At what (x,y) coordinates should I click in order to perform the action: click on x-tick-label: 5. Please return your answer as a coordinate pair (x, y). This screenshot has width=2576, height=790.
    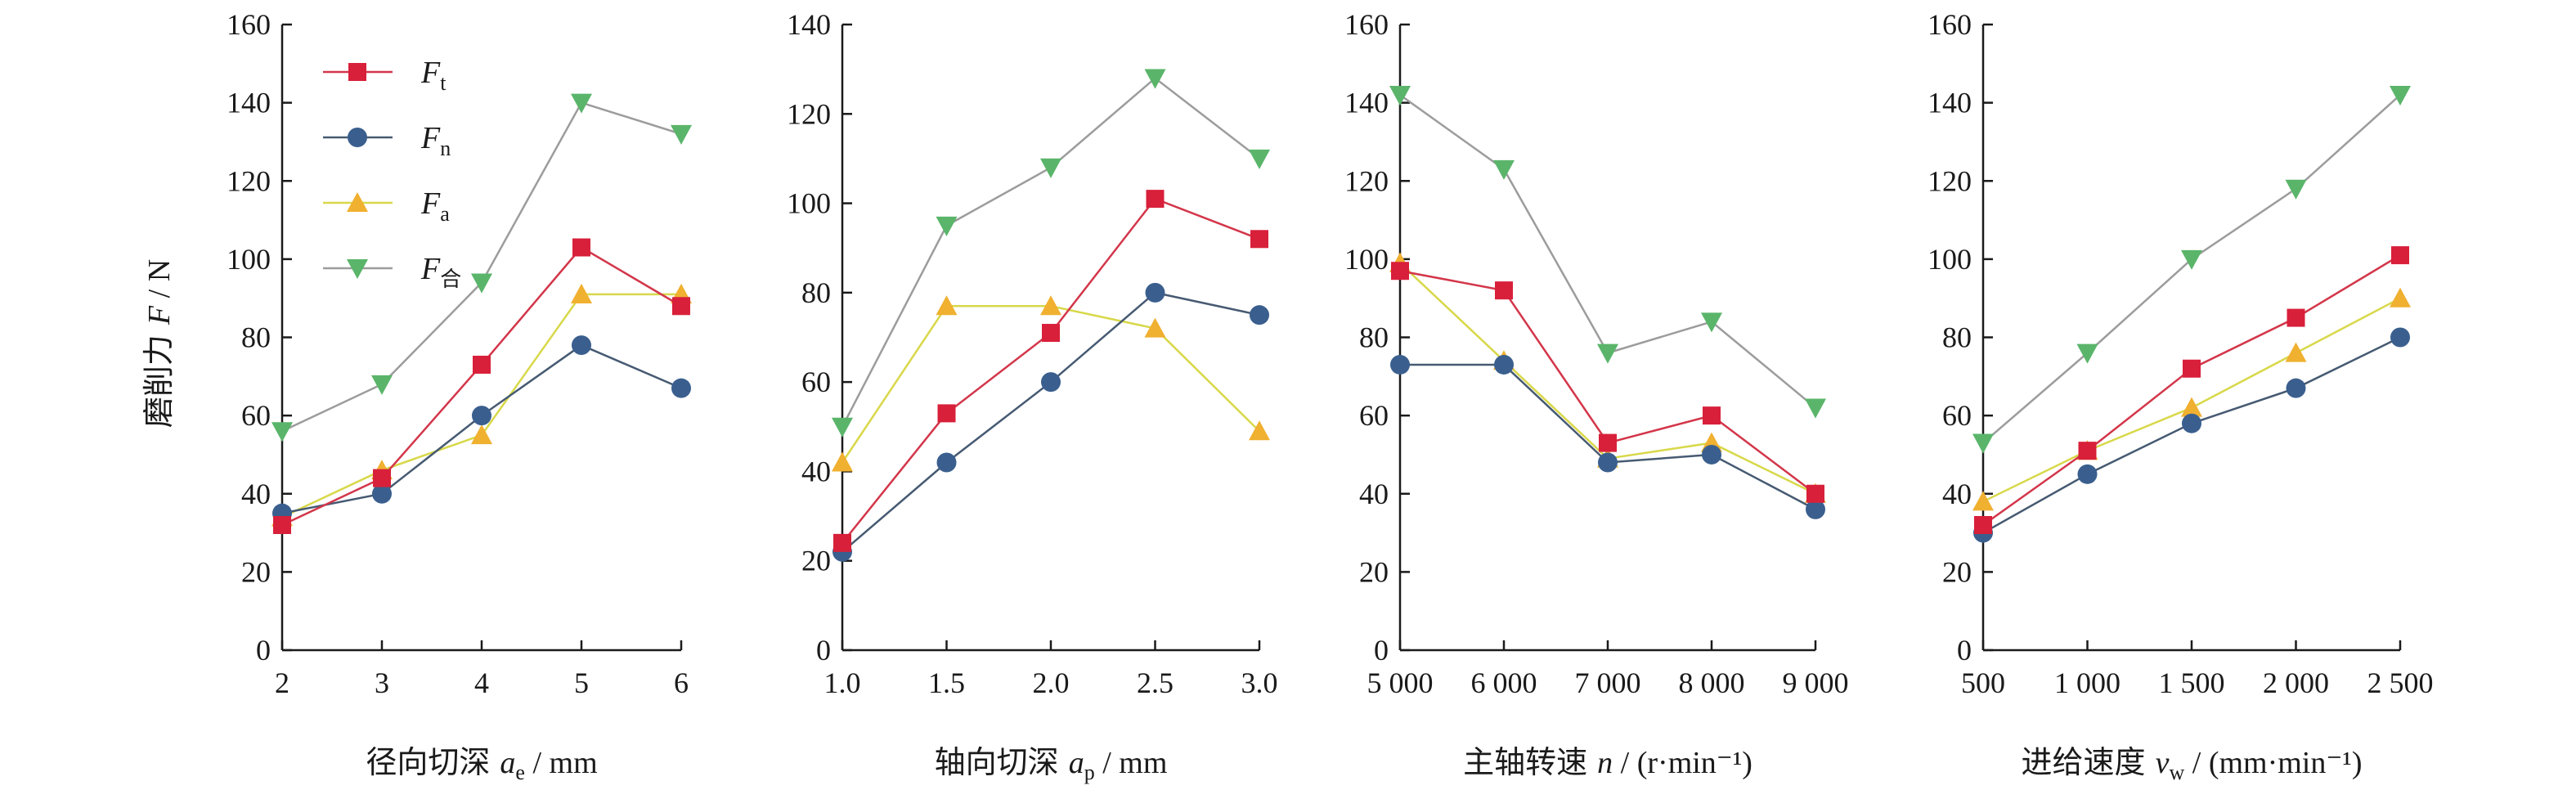
    Looking at the image, I should click on (581, 683).